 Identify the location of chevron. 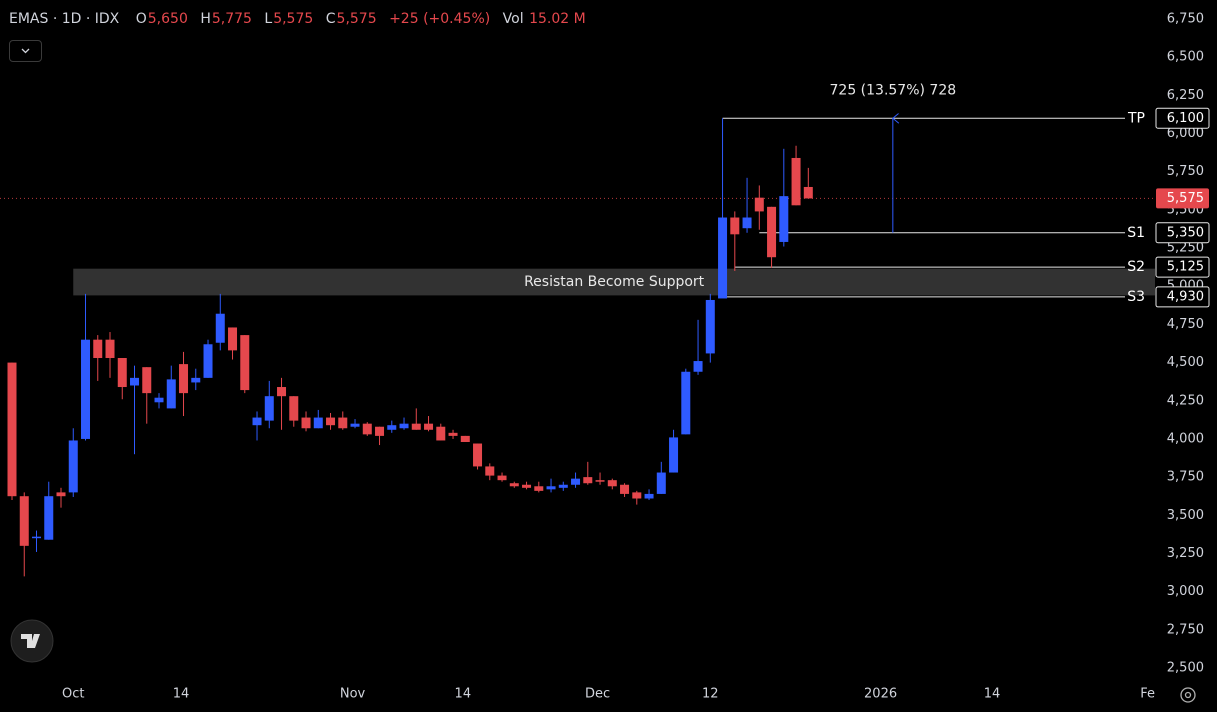
(25, 51).